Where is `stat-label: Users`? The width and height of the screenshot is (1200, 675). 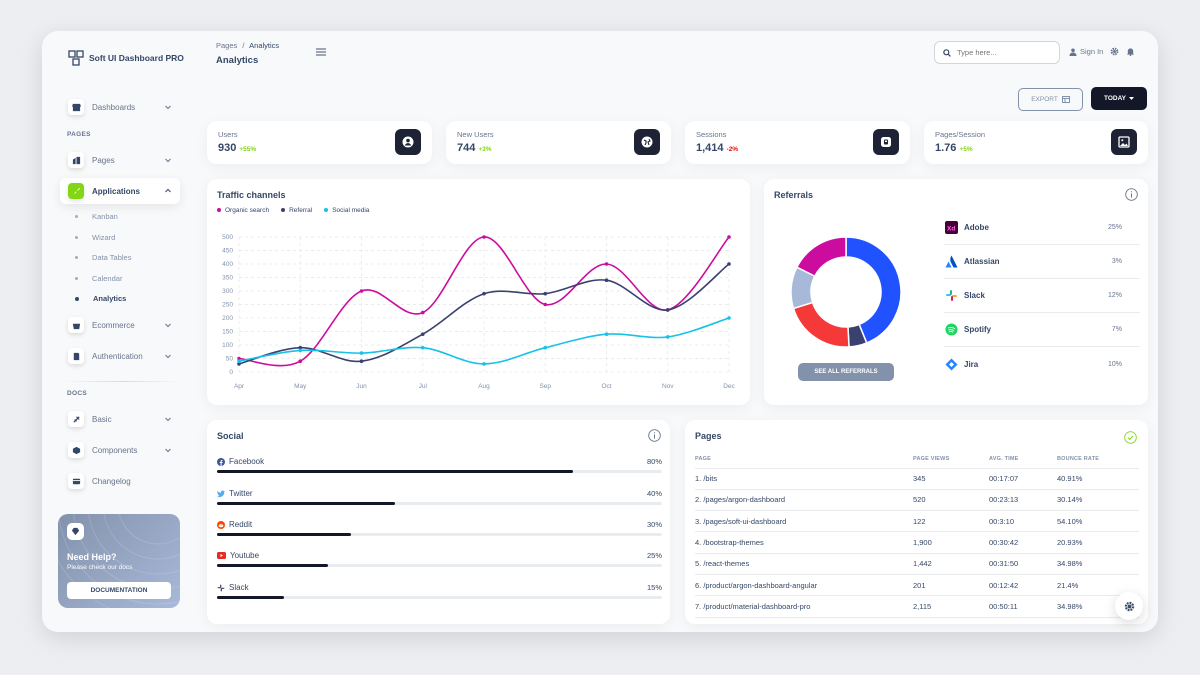
stat-label: Users is located at coordinates (228, 134).